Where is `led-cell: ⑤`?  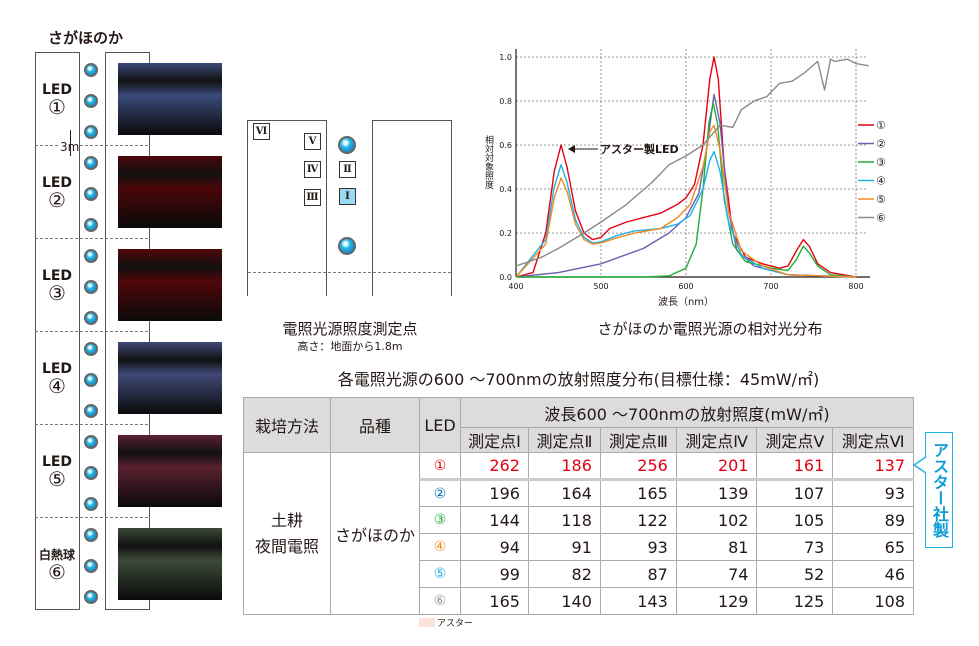 led-cell: ⑤ is located at coordinates (440, 574).